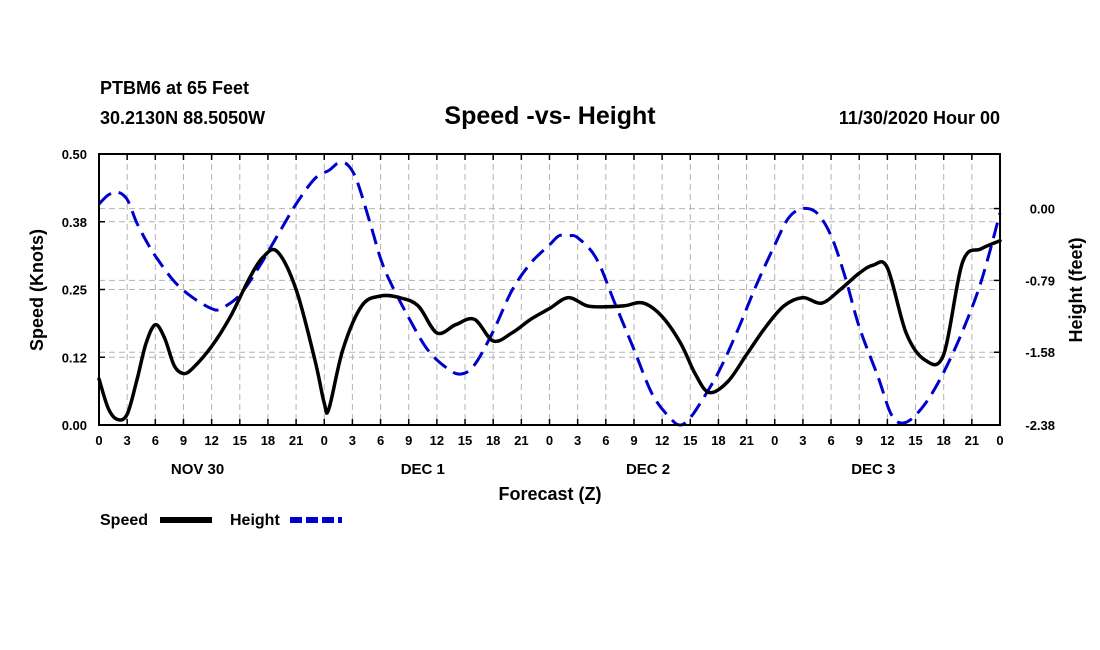 The height and width of the screenshot is (650, 1100). What do you see at coordinates (648, 469) in the screenshot?
I see `day-label: DEC 2` at bounding box center [648, 469].